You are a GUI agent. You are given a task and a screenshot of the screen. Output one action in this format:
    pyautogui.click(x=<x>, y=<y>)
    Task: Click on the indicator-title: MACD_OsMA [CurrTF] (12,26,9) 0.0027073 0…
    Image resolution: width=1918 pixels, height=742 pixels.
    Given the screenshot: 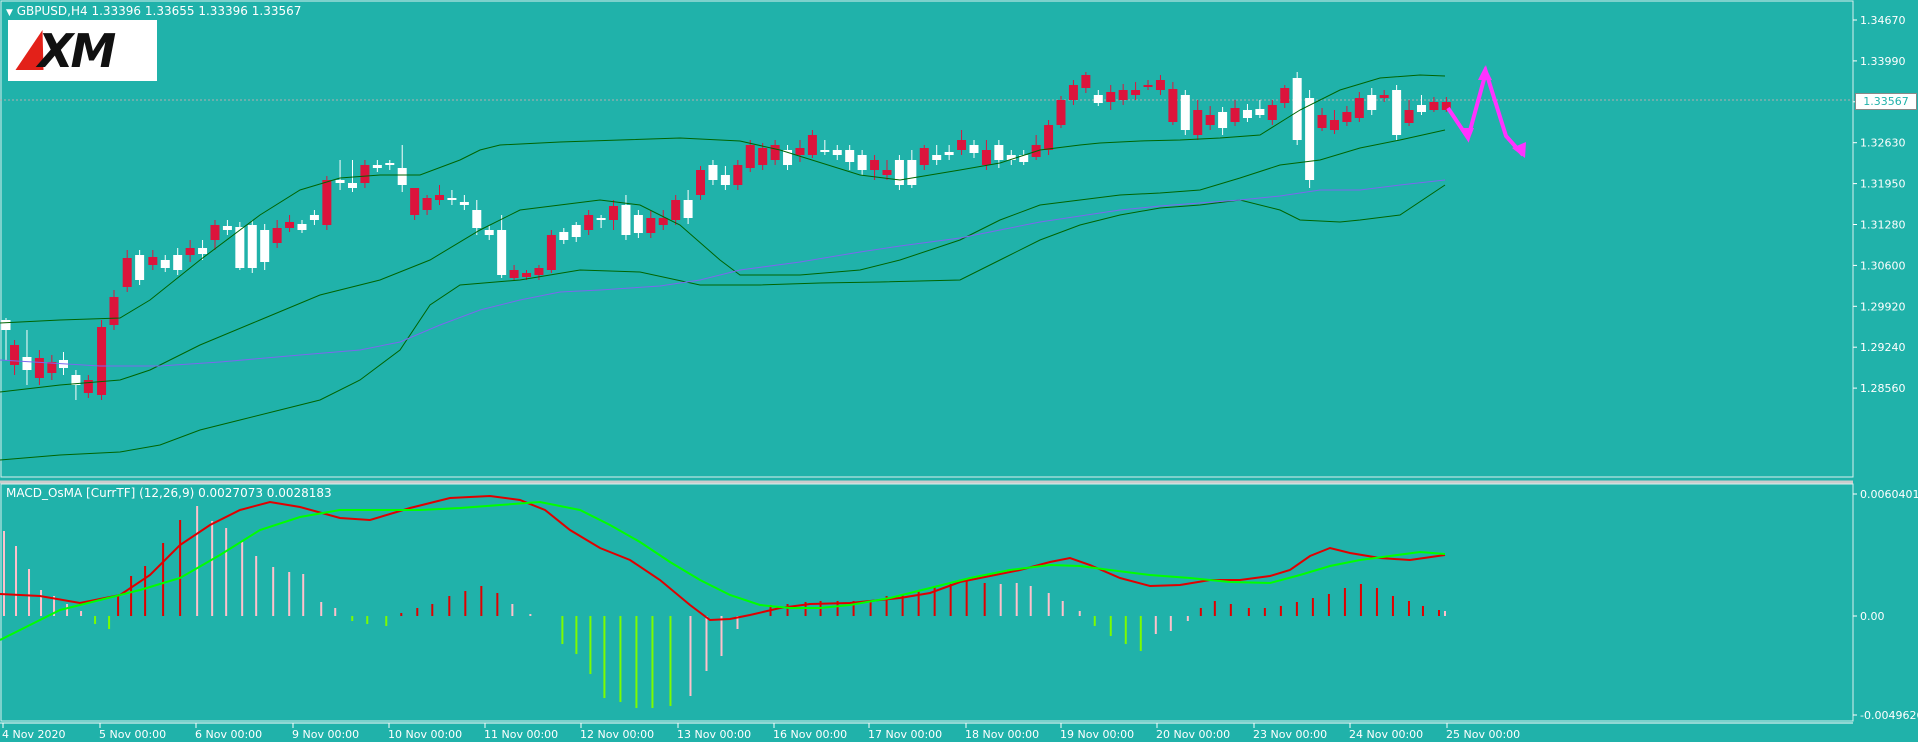 What is the action you would take?
    pyautogui.click(x=169, y=493)
    